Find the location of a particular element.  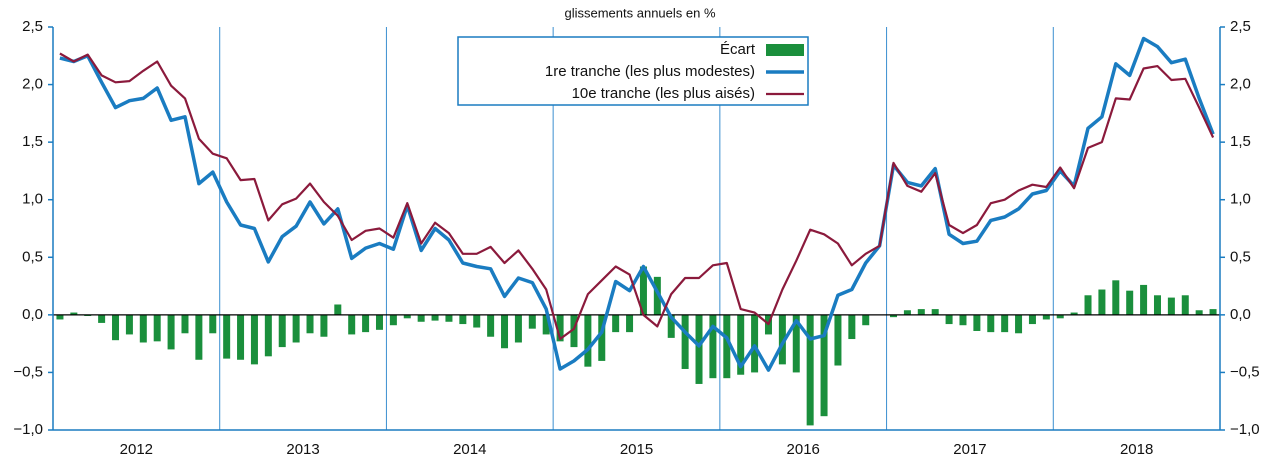

x-tick-label: 2013 is located at coordinates (302, 449).